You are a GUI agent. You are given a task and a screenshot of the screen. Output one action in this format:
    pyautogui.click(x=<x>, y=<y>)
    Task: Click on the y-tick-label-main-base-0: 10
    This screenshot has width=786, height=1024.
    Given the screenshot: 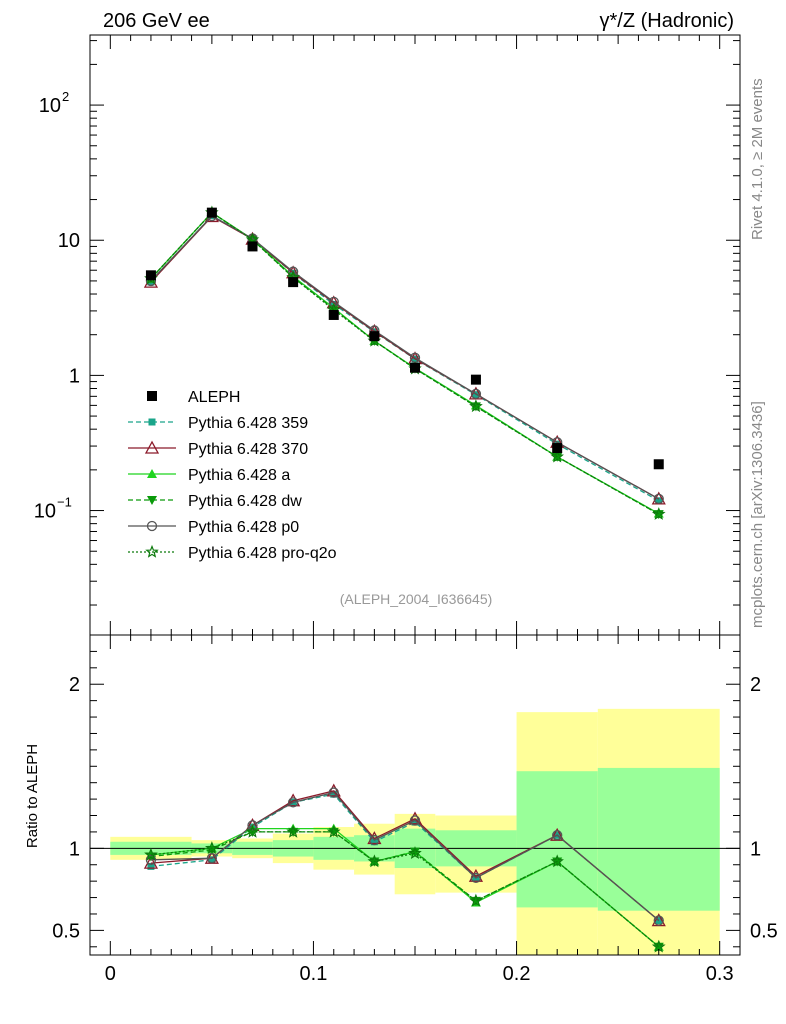 What is the action you would take?
    pyautogui.click(x=45, y=512)
    